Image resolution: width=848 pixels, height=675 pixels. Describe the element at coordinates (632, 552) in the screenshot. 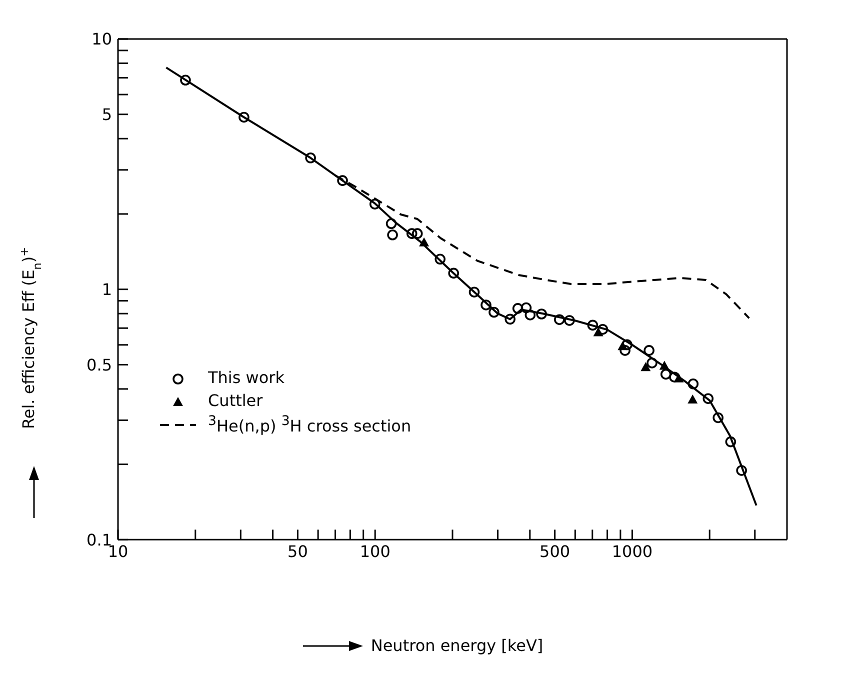

I see `x-tick-label: 1000` at that location.